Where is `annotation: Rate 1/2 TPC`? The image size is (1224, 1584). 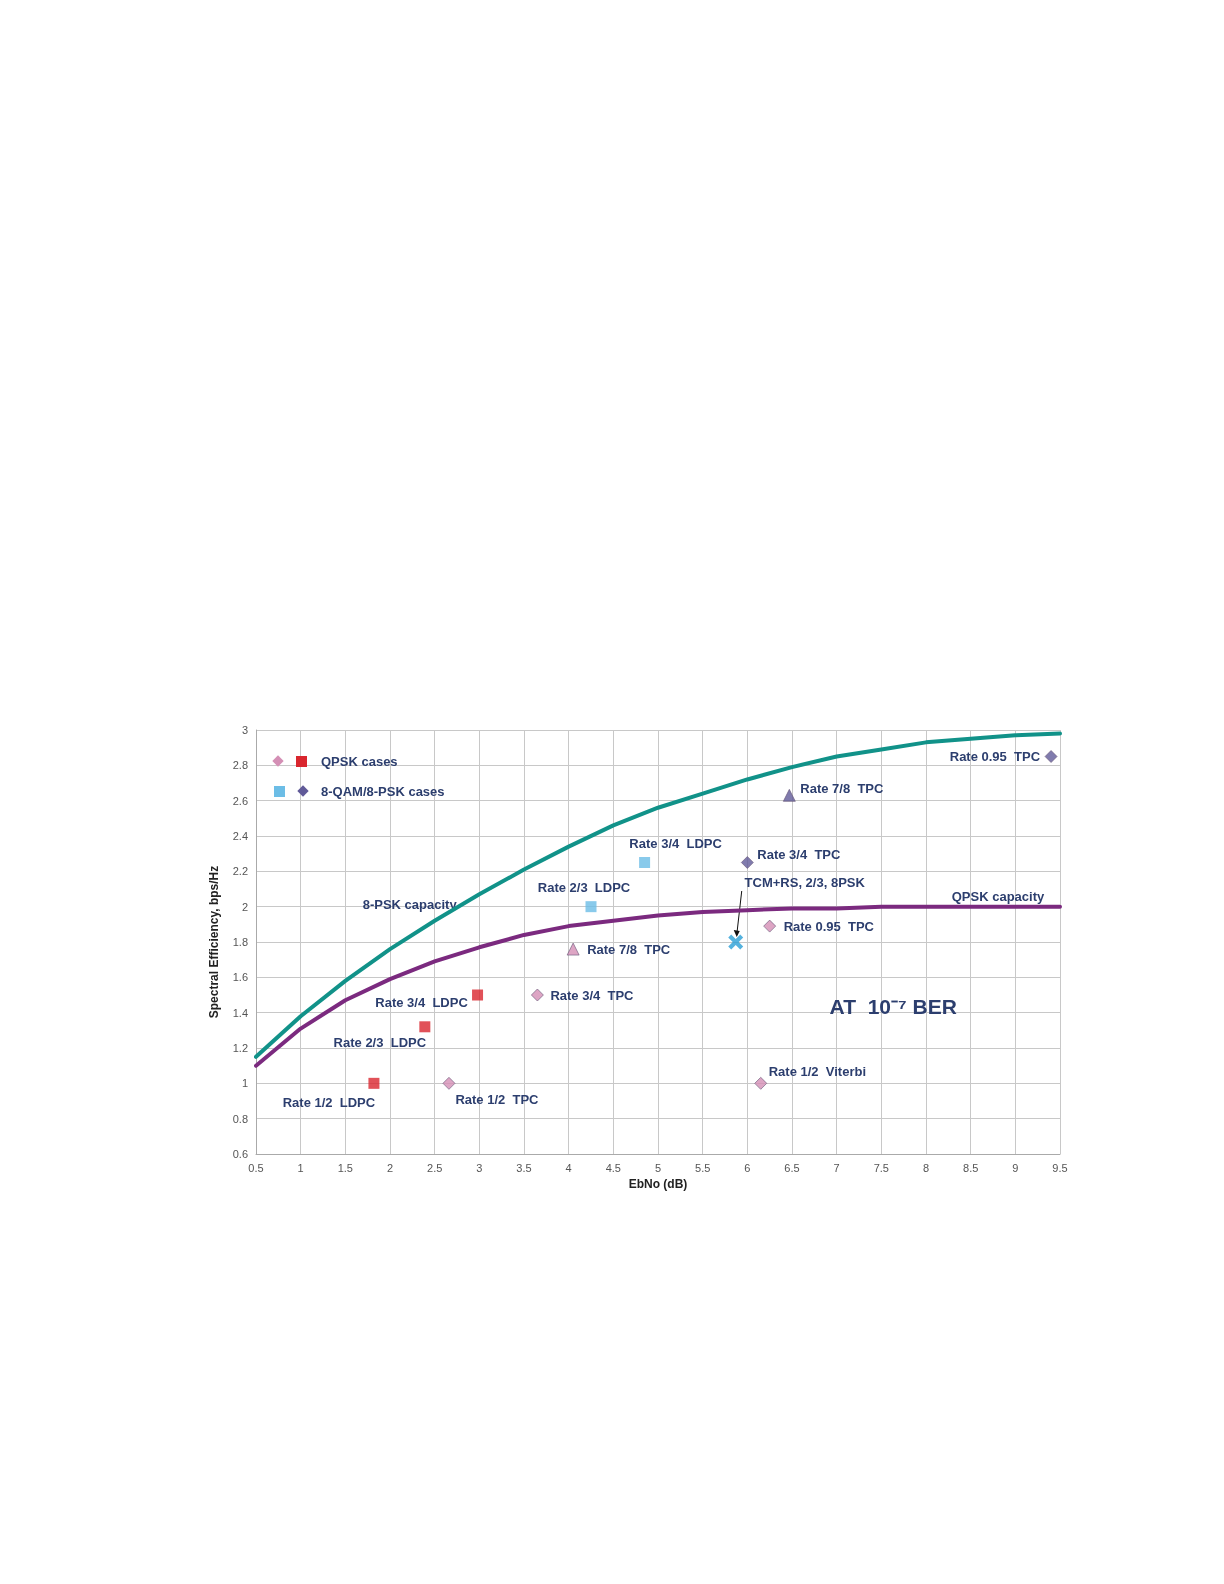 annotation: Rate 1/2 TPC is located at coordinates (497, 1099).